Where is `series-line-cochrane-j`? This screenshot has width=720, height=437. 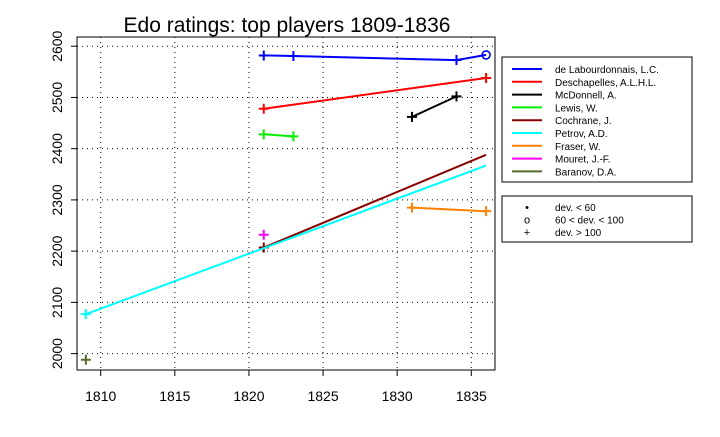 series-line-cochrane-j is located at coordinates (375, 201).